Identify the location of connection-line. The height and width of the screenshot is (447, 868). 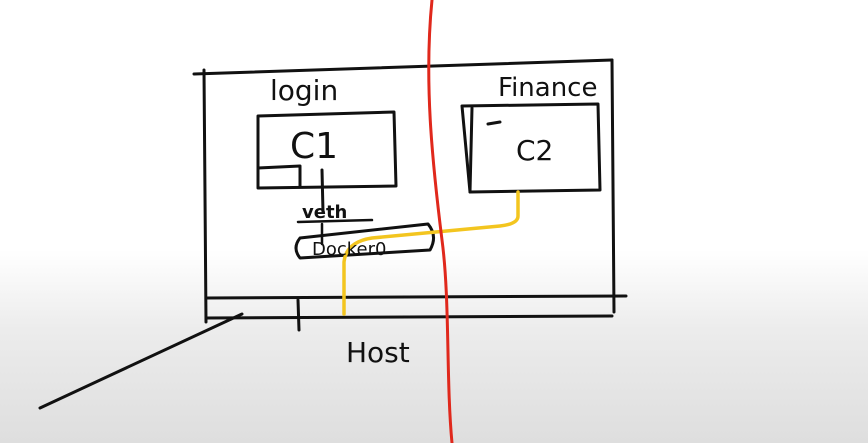
(431, 253).